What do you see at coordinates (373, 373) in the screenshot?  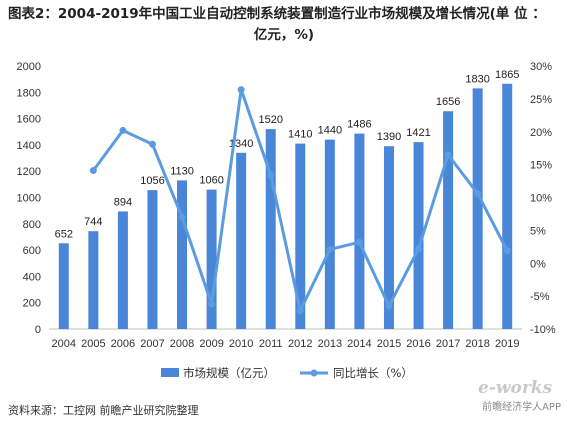 I see `legend-line-label: 同比增长（%）` at bounding box center [373, 373].